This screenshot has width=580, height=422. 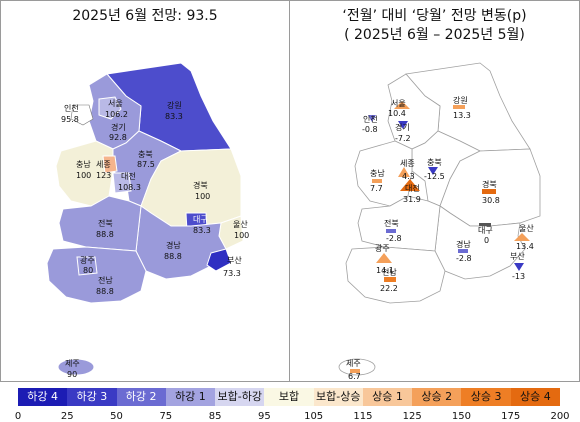 What do you see at coordinates (264, 416) in the screenshot?
I see `legend-tick: 95` at bounding box center [264, 416].